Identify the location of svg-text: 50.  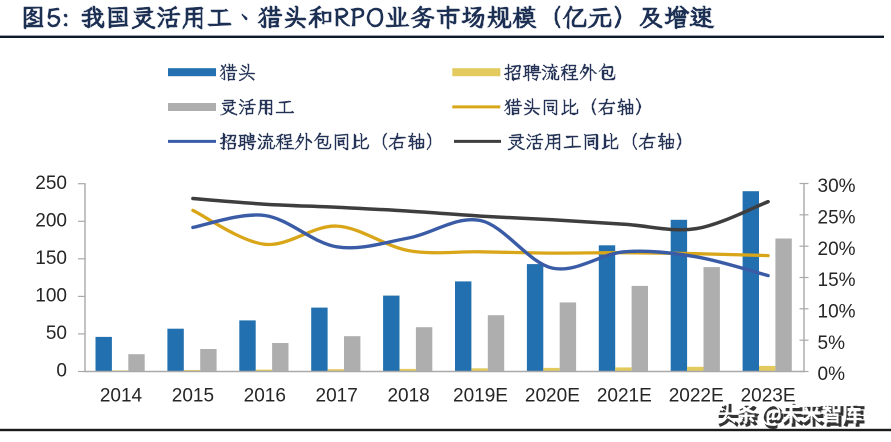
(56, 333).